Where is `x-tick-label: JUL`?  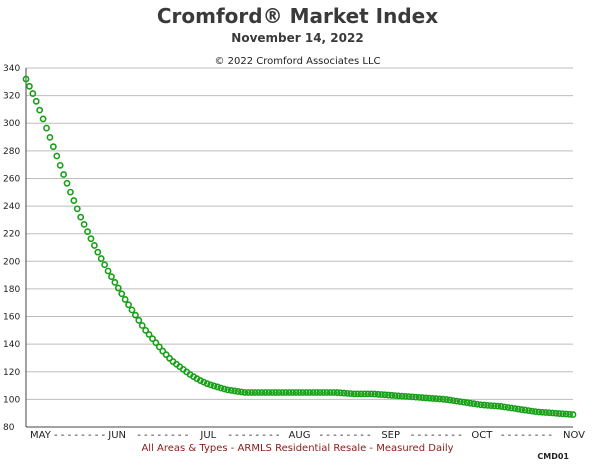
x-tick-label: JUL is located at coordinates (207, 435).